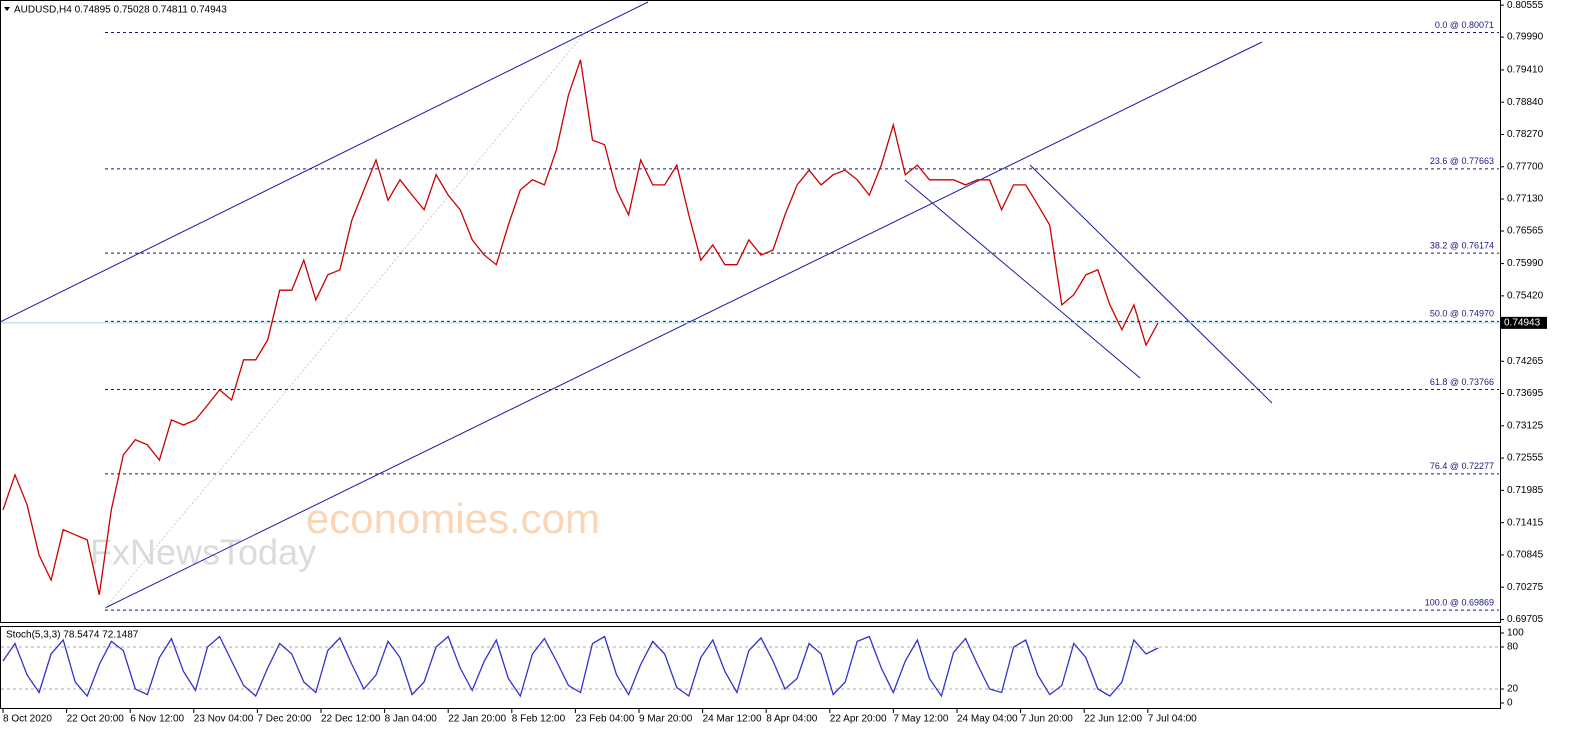 The image size is (1596, 743). I want to click on price-line, so click(580, 666).